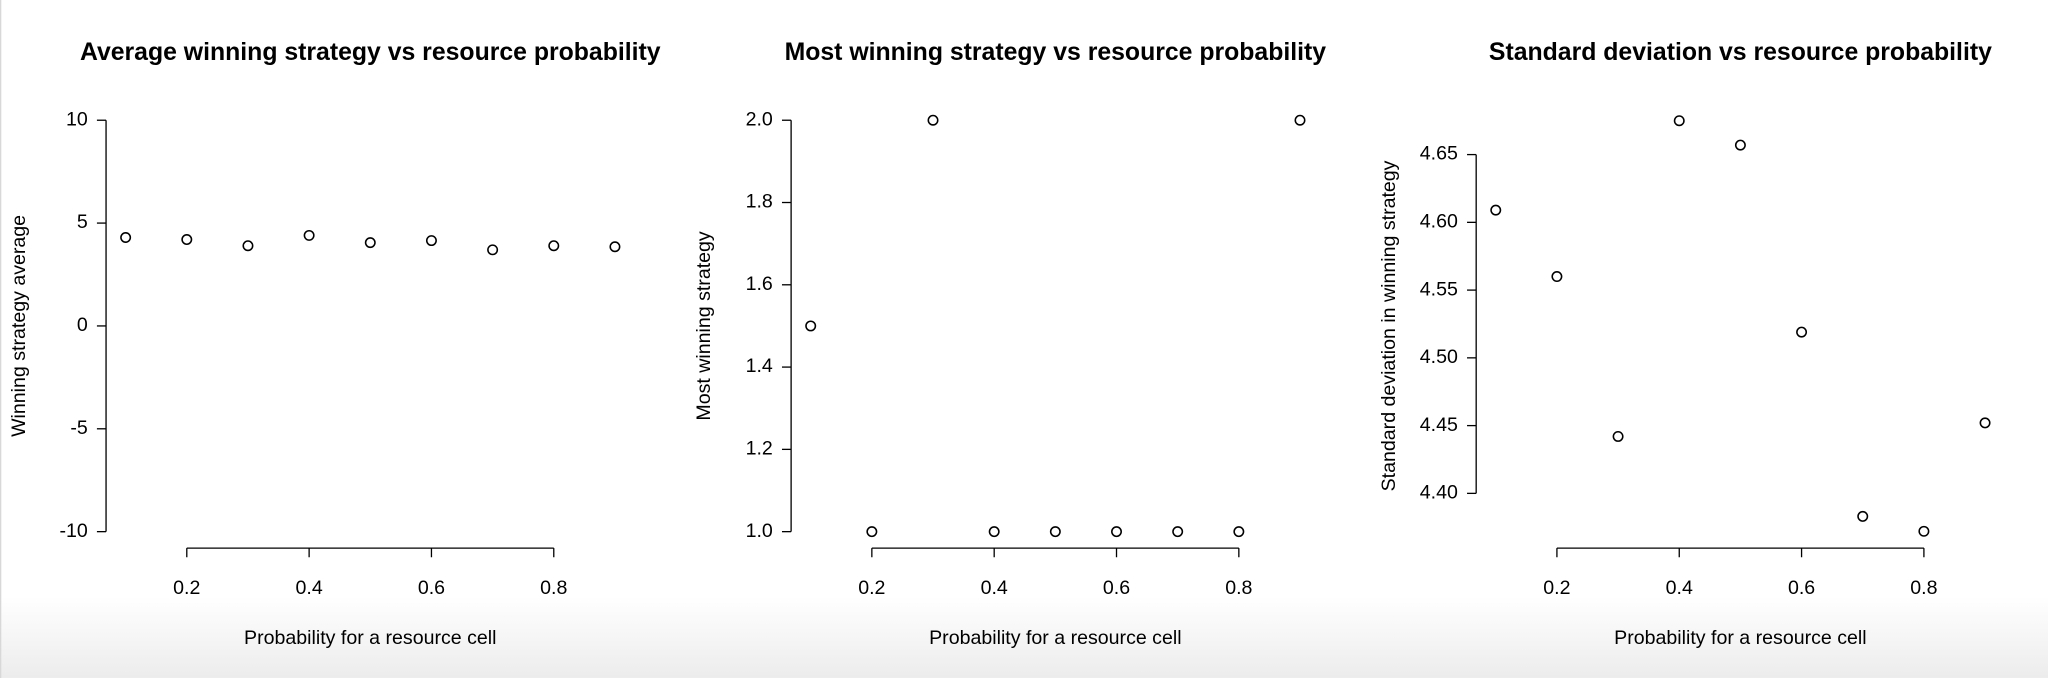  Describe the element at coordinates (1439, 357) in the screenshot. I see `y-tick-label: 4.50` at that location.